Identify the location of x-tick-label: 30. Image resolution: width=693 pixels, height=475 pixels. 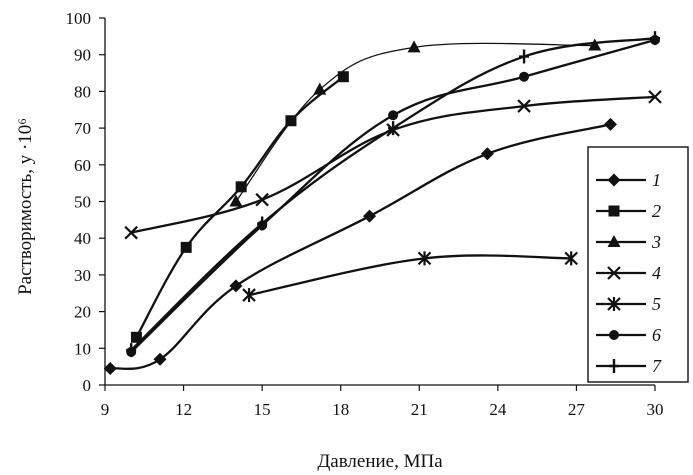
(655, 409).